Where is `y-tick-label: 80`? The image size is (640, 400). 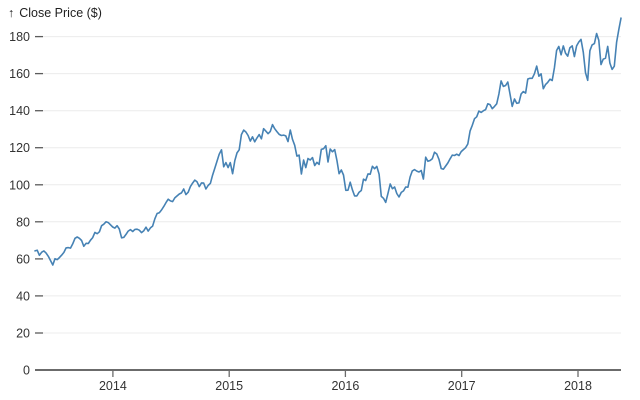
y-tick-label: 80 is located at coordinates (23, 222).